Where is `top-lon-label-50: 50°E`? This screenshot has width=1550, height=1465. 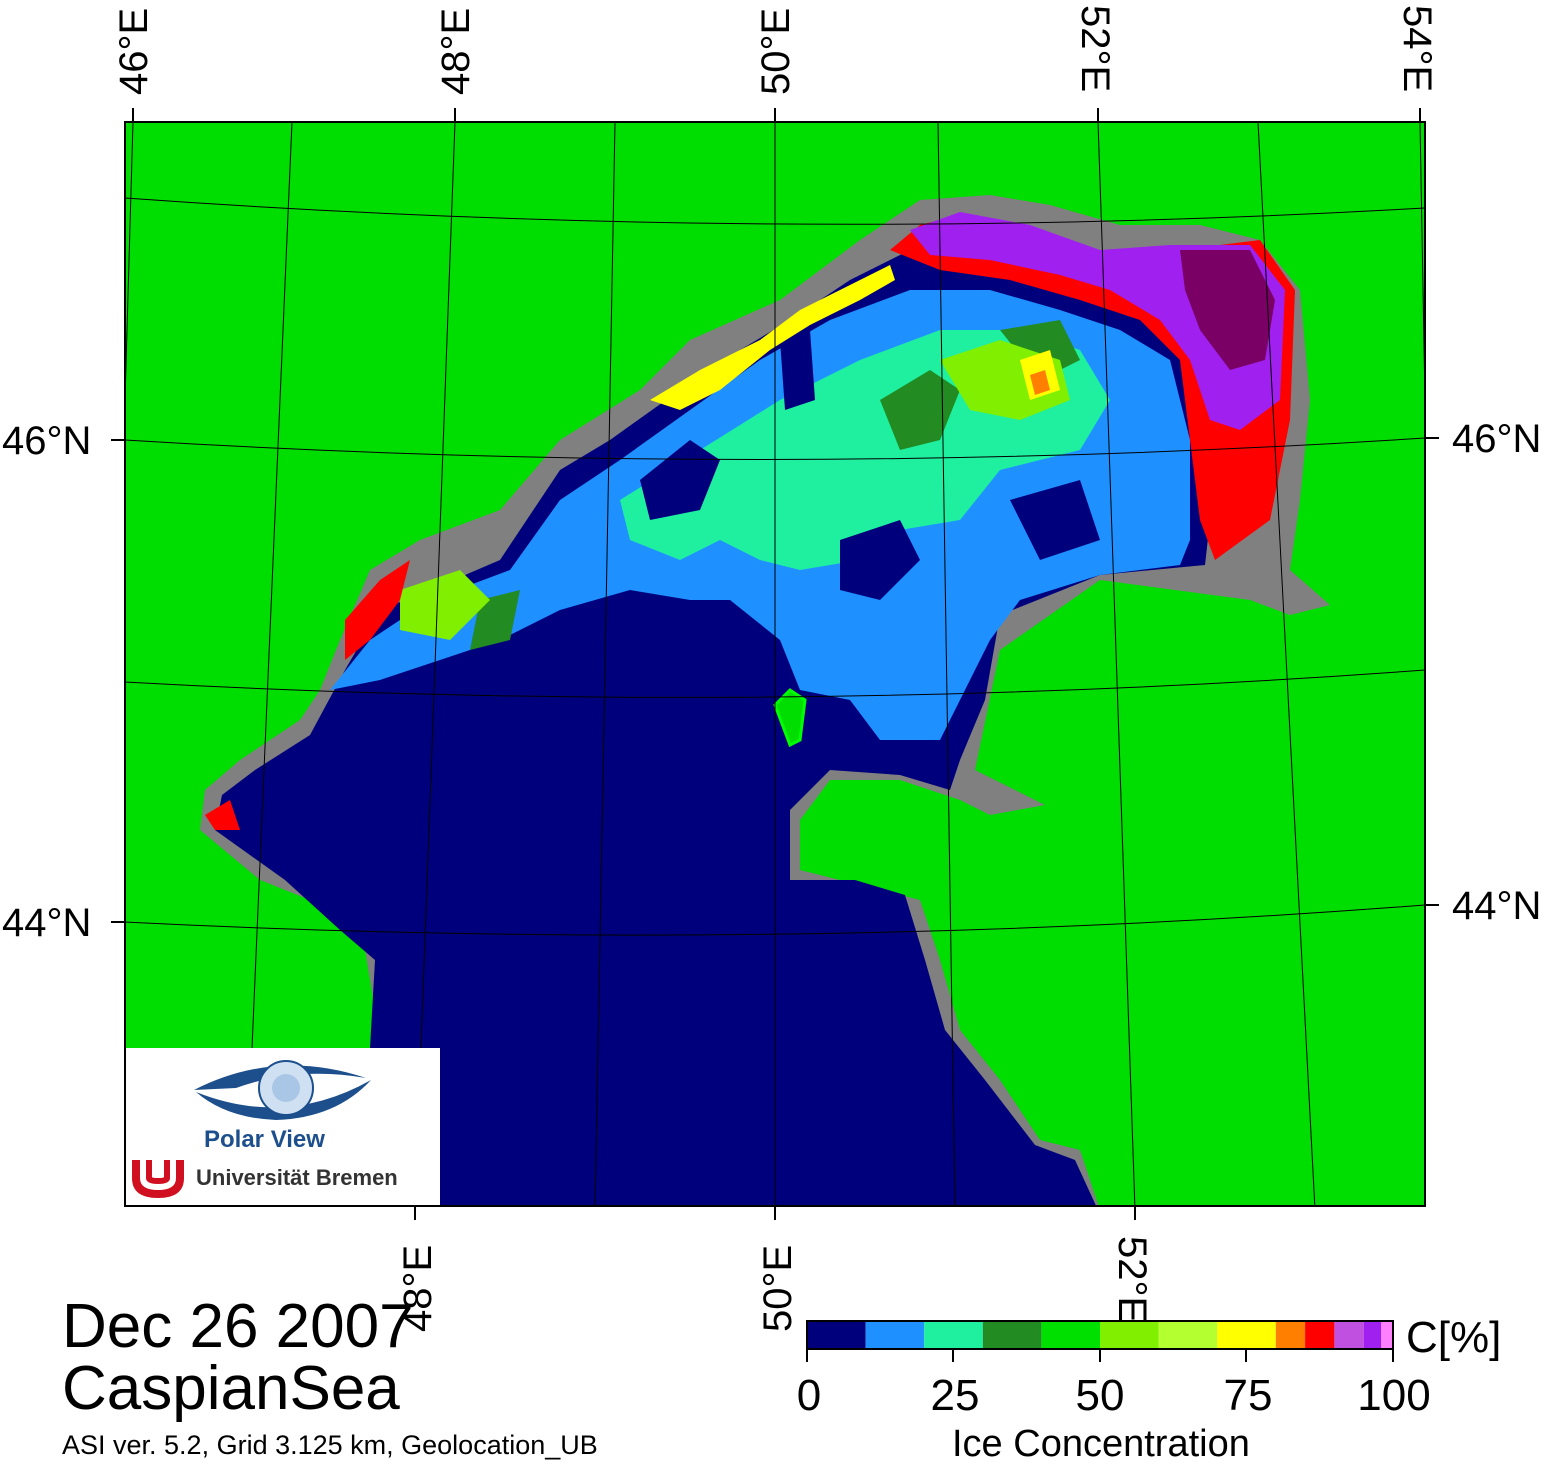 top-lon-label-50: 50°E is located at coordinates (776, 51).